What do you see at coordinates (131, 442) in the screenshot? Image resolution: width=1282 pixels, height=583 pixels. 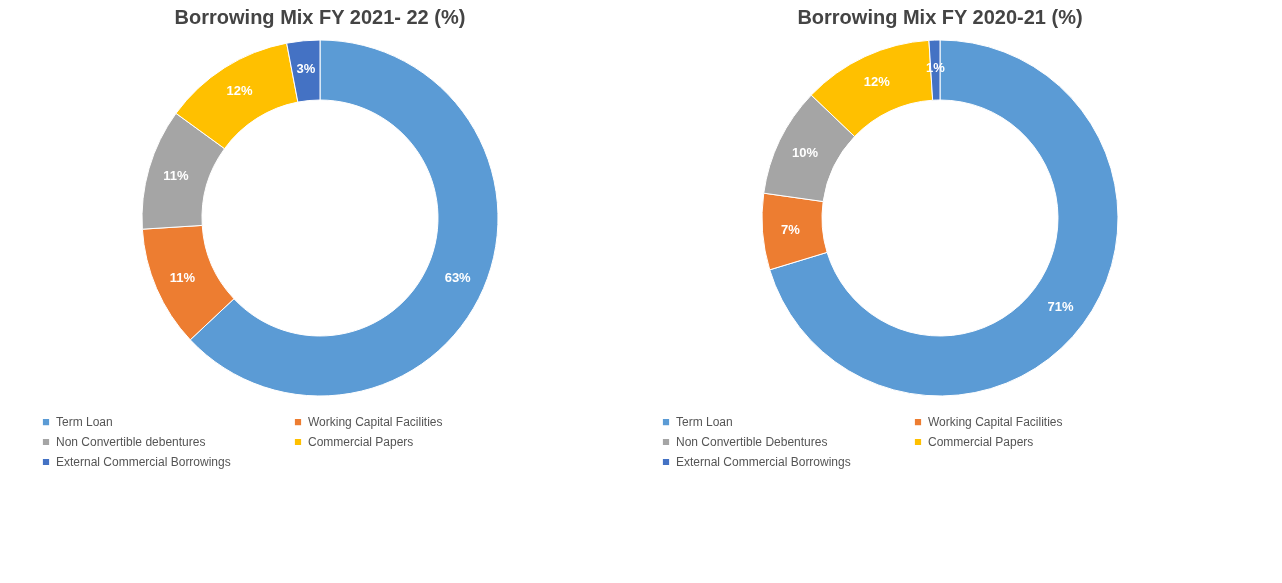 I see `legend-label: Non Convertible debentures` at bounding box center [131, 442].